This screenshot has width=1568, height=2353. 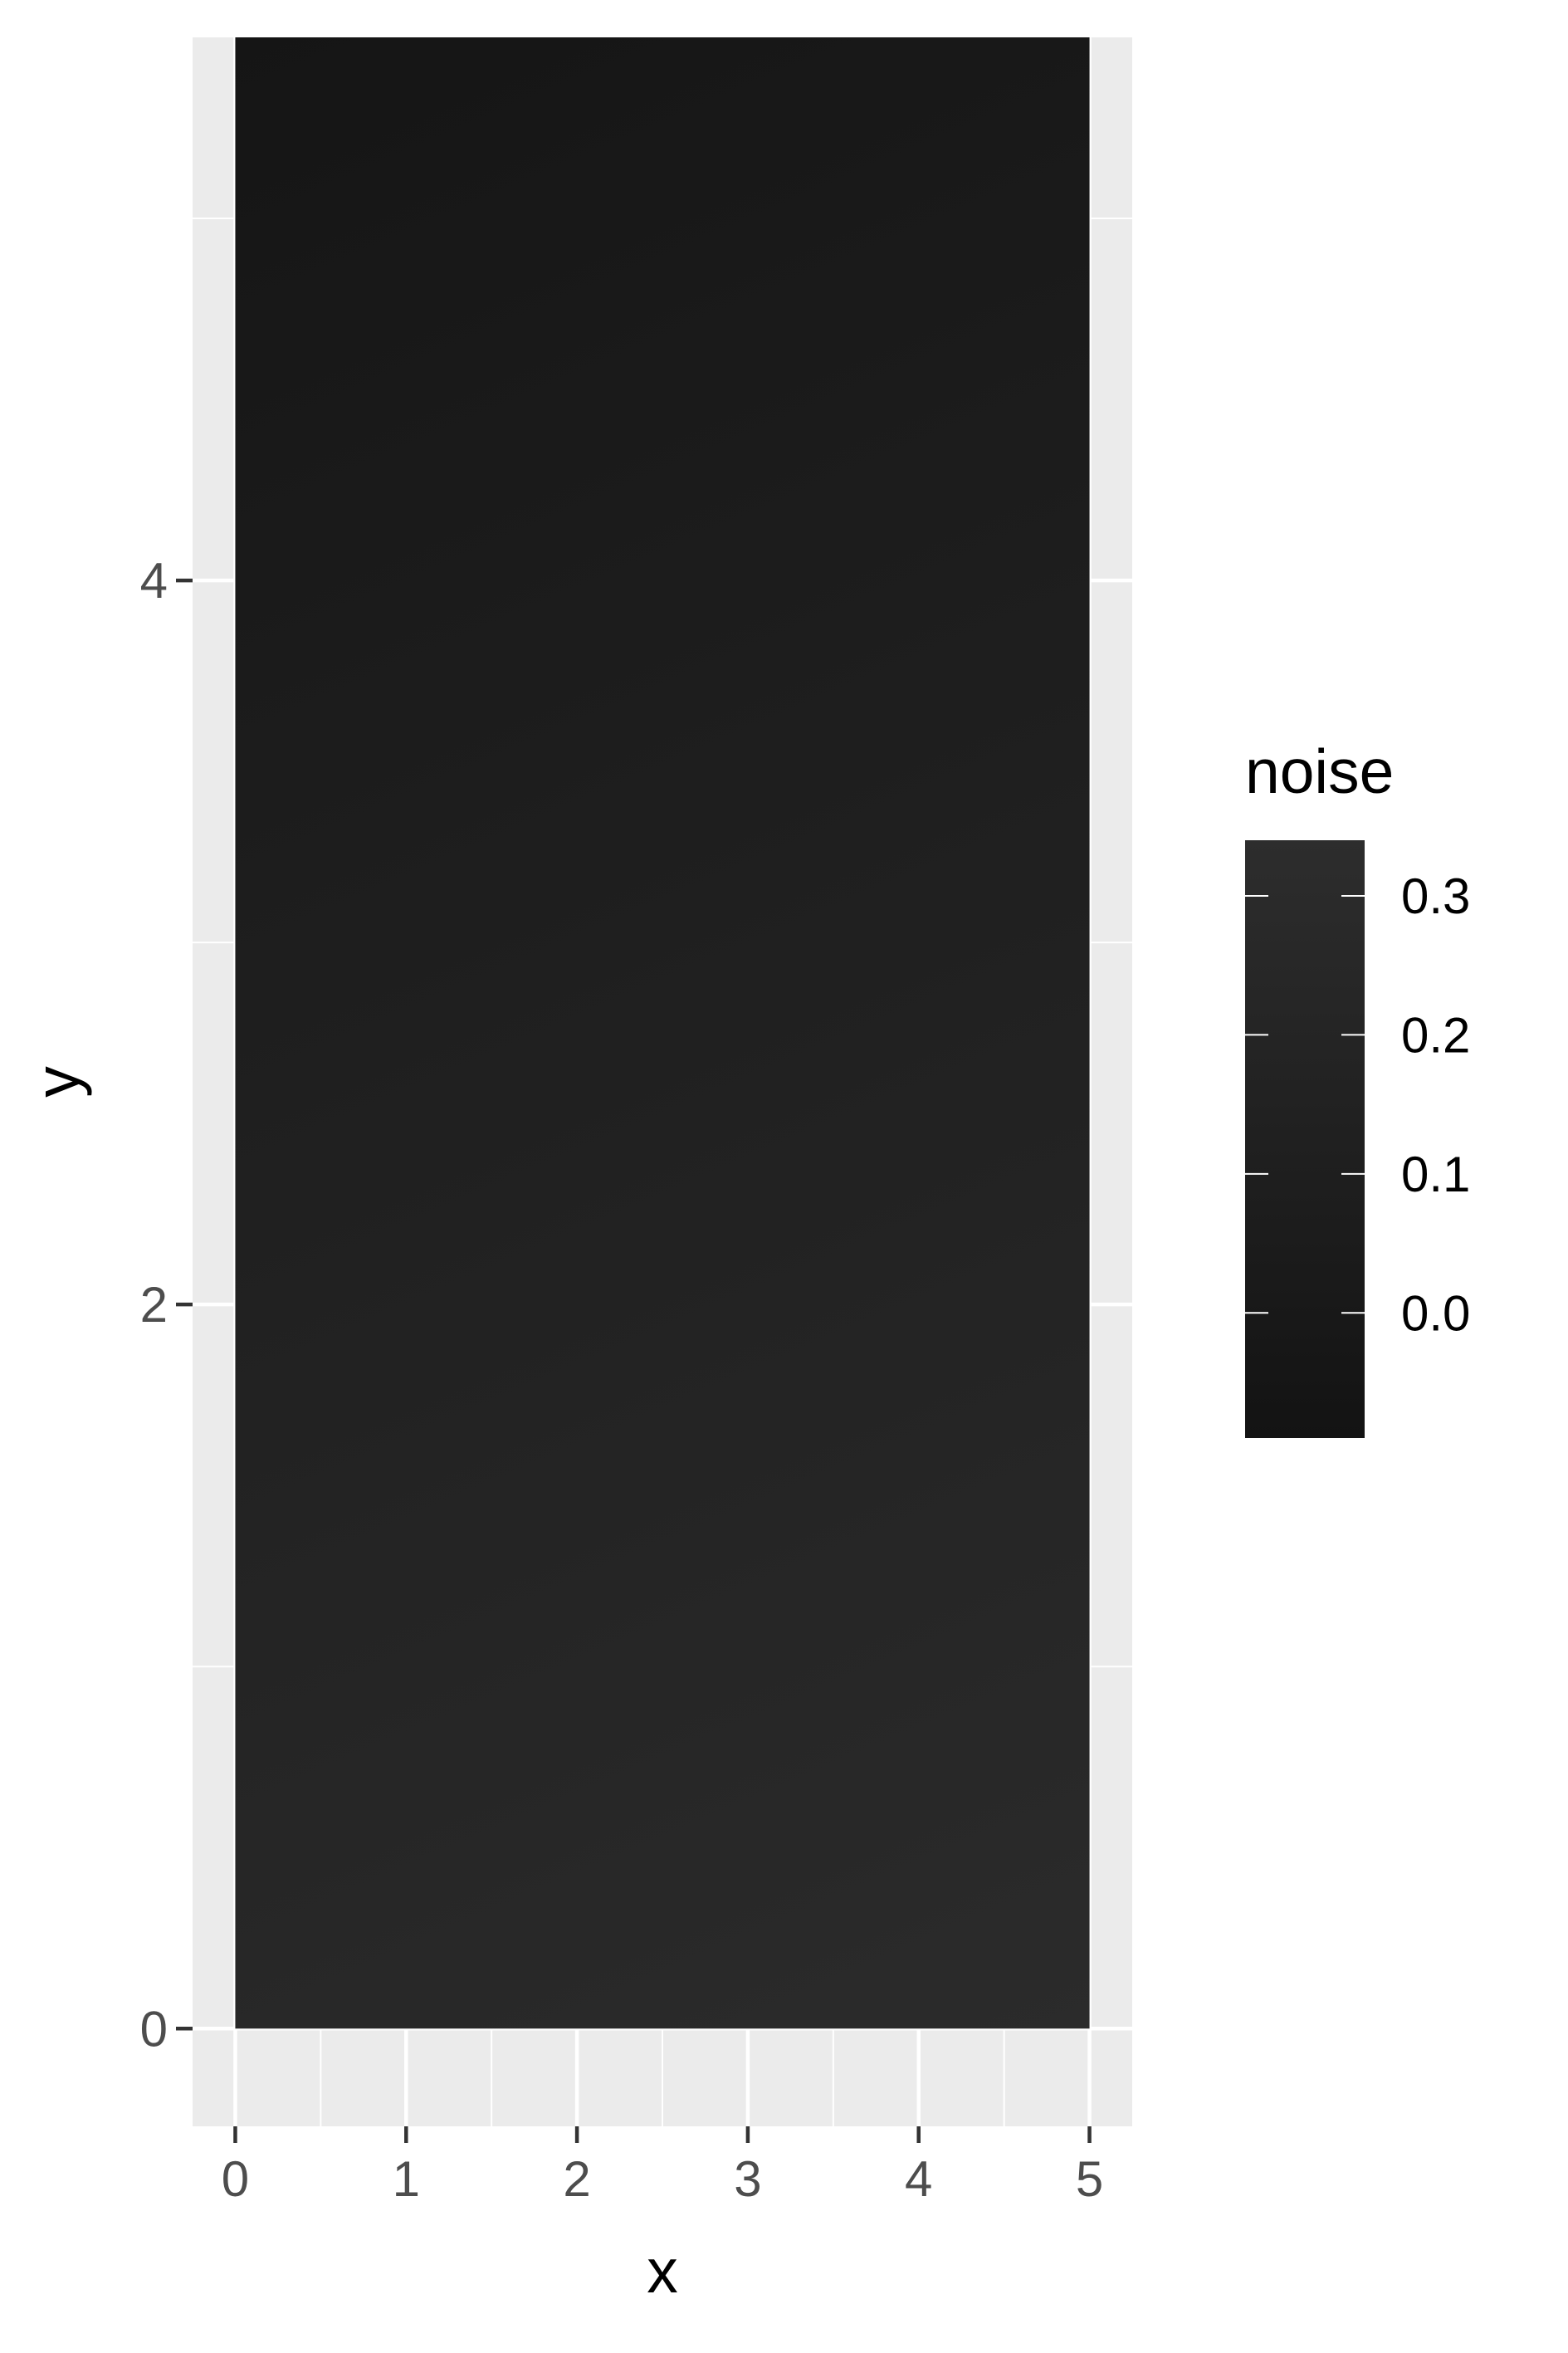 I want to click on y-axis-ticks: 0 2 4, so click(x=167, y=1305).